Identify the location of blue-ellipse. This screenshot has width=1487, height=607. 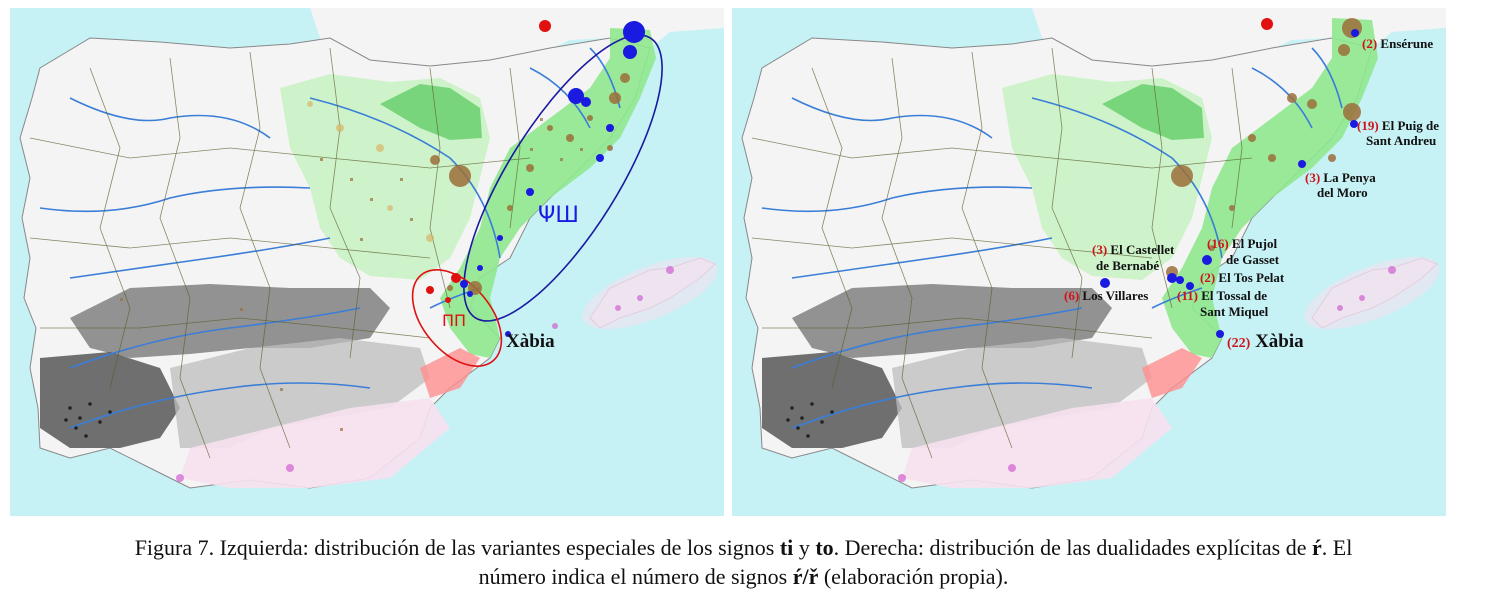
(563, 178).